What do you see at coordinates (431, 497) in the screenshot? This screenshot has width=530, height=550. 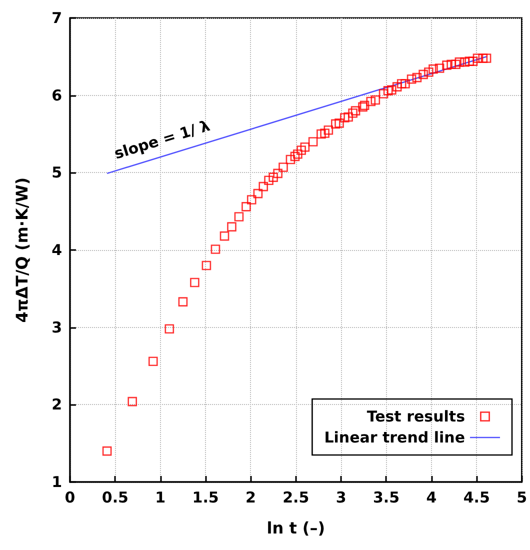 I see `x-tick-label: 4` at bounding box center [431, 497].